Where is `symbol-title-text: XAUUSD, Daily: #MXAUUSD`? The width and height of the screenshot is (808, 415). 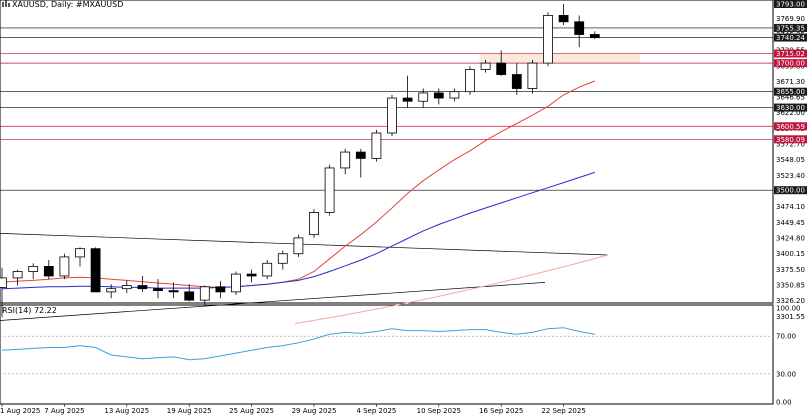 symbol-title-text: XAUUSD, Daily: #MXAUUSD is located at coordinates (68, 4).